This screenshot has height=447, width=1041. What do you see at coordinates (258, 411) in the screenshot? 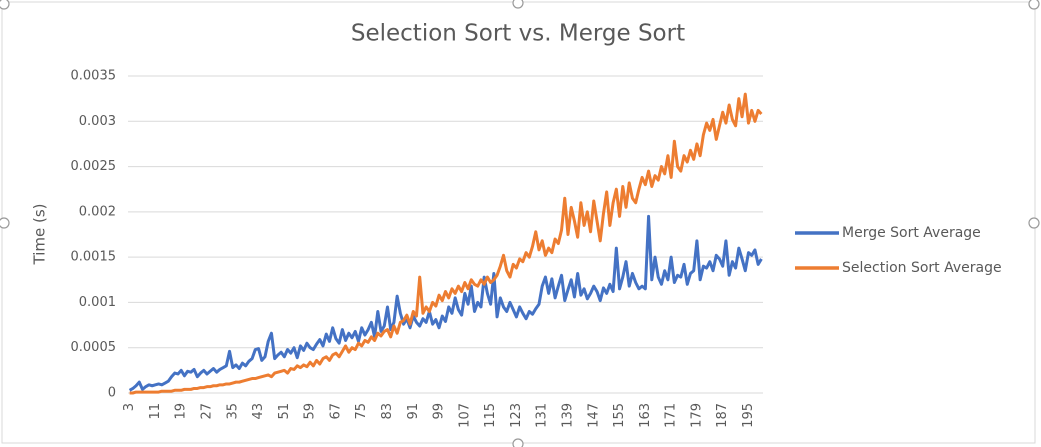
I see `x-tick-label: 43` at bounding box center [258, 411].